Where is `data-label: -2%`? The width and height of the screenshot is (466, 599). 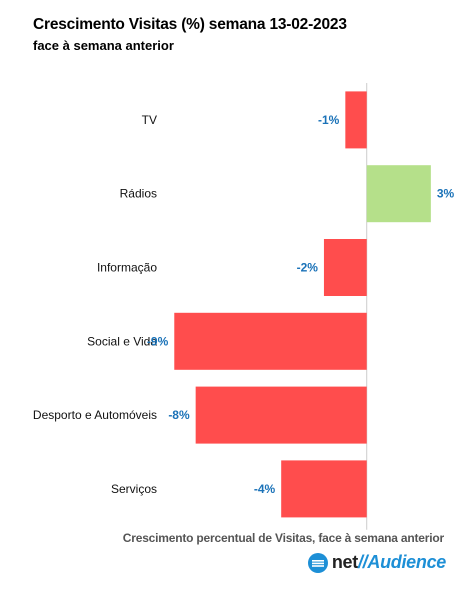 data-label: -2% is located at coordinates (308, 268).